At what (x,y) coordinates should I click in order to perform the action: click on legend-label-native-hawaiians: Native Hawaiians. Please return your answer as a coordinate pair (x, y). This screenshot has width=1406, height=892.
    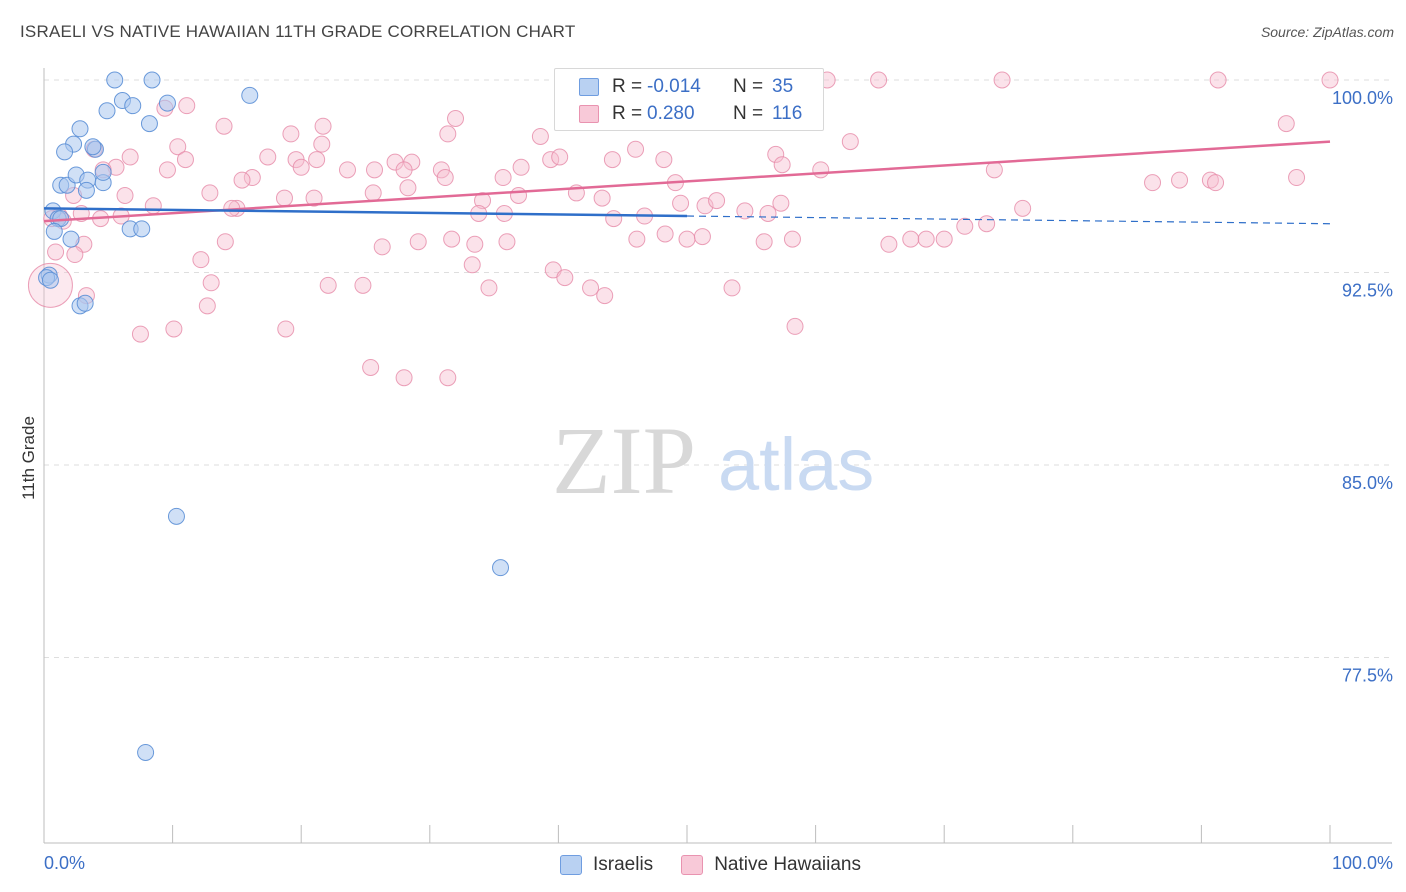
    Looking at the image, I should click on (787, 864).